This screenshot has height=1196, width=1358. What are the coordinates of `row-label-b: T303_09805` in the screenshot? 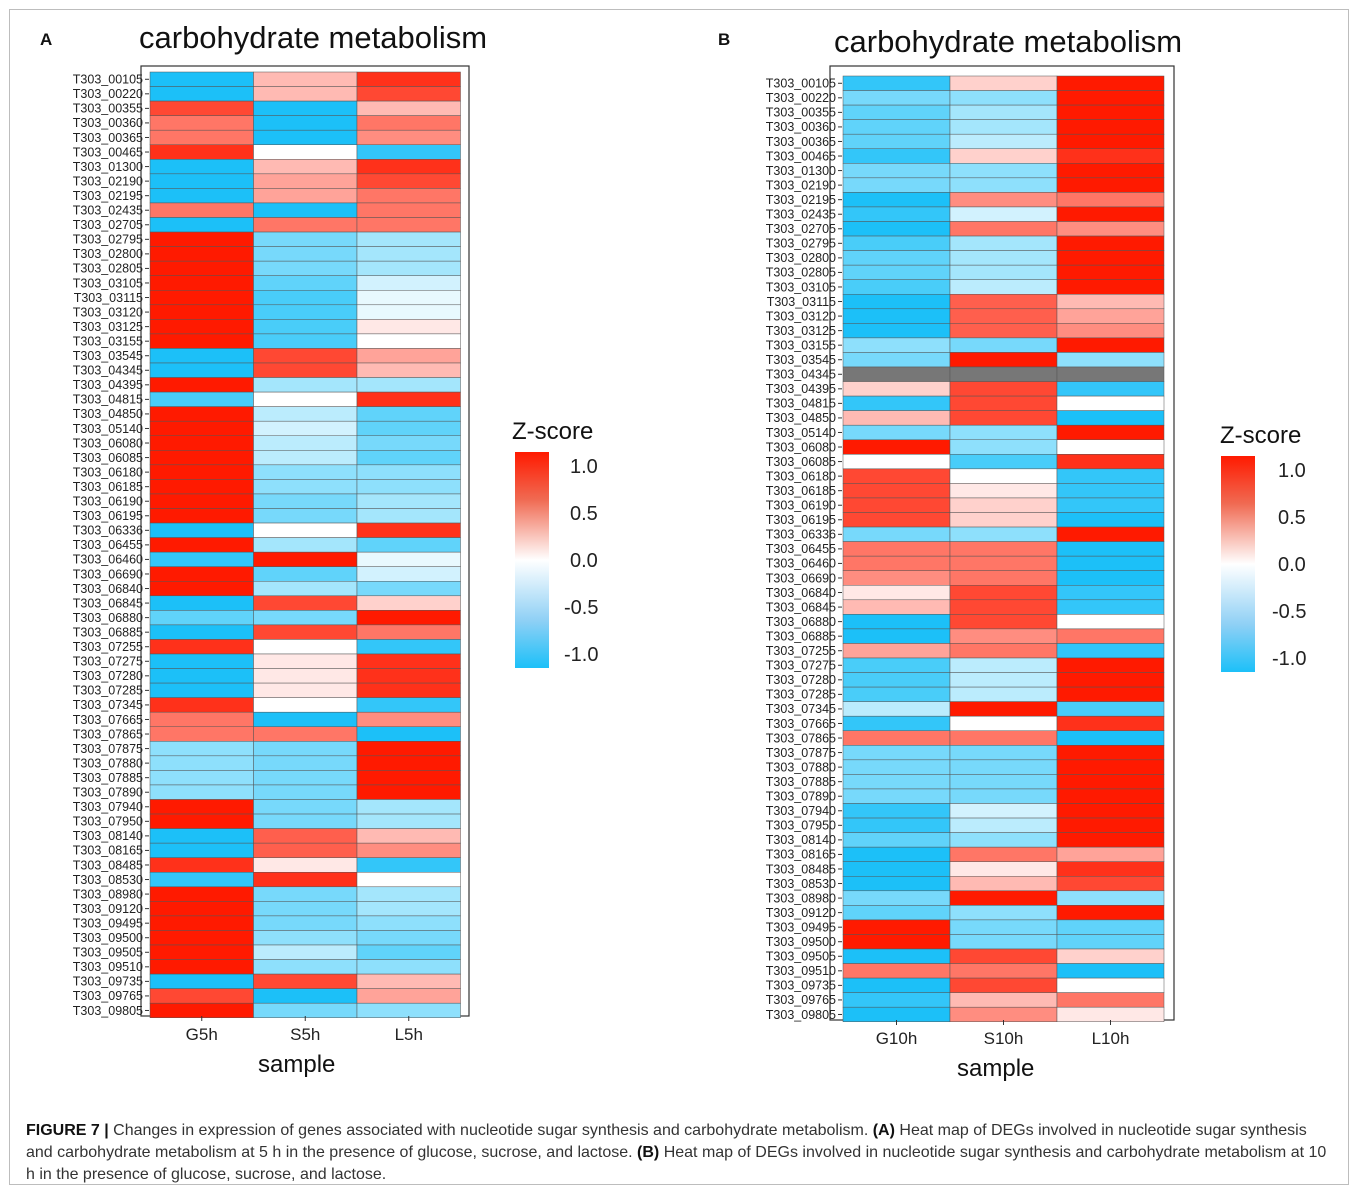 It's located at (801, 1015).